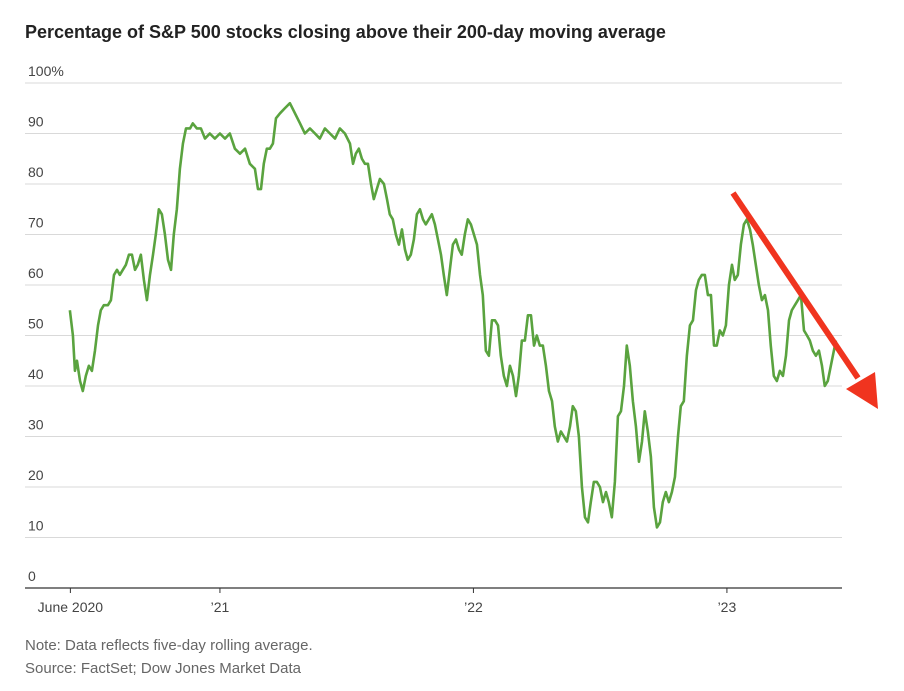 This screenshot has height=691, width=904. What do you see at coordinates (36, 273) in the screenshot?
I see `y-tick-label: 60` at bounding box center [36, 273].